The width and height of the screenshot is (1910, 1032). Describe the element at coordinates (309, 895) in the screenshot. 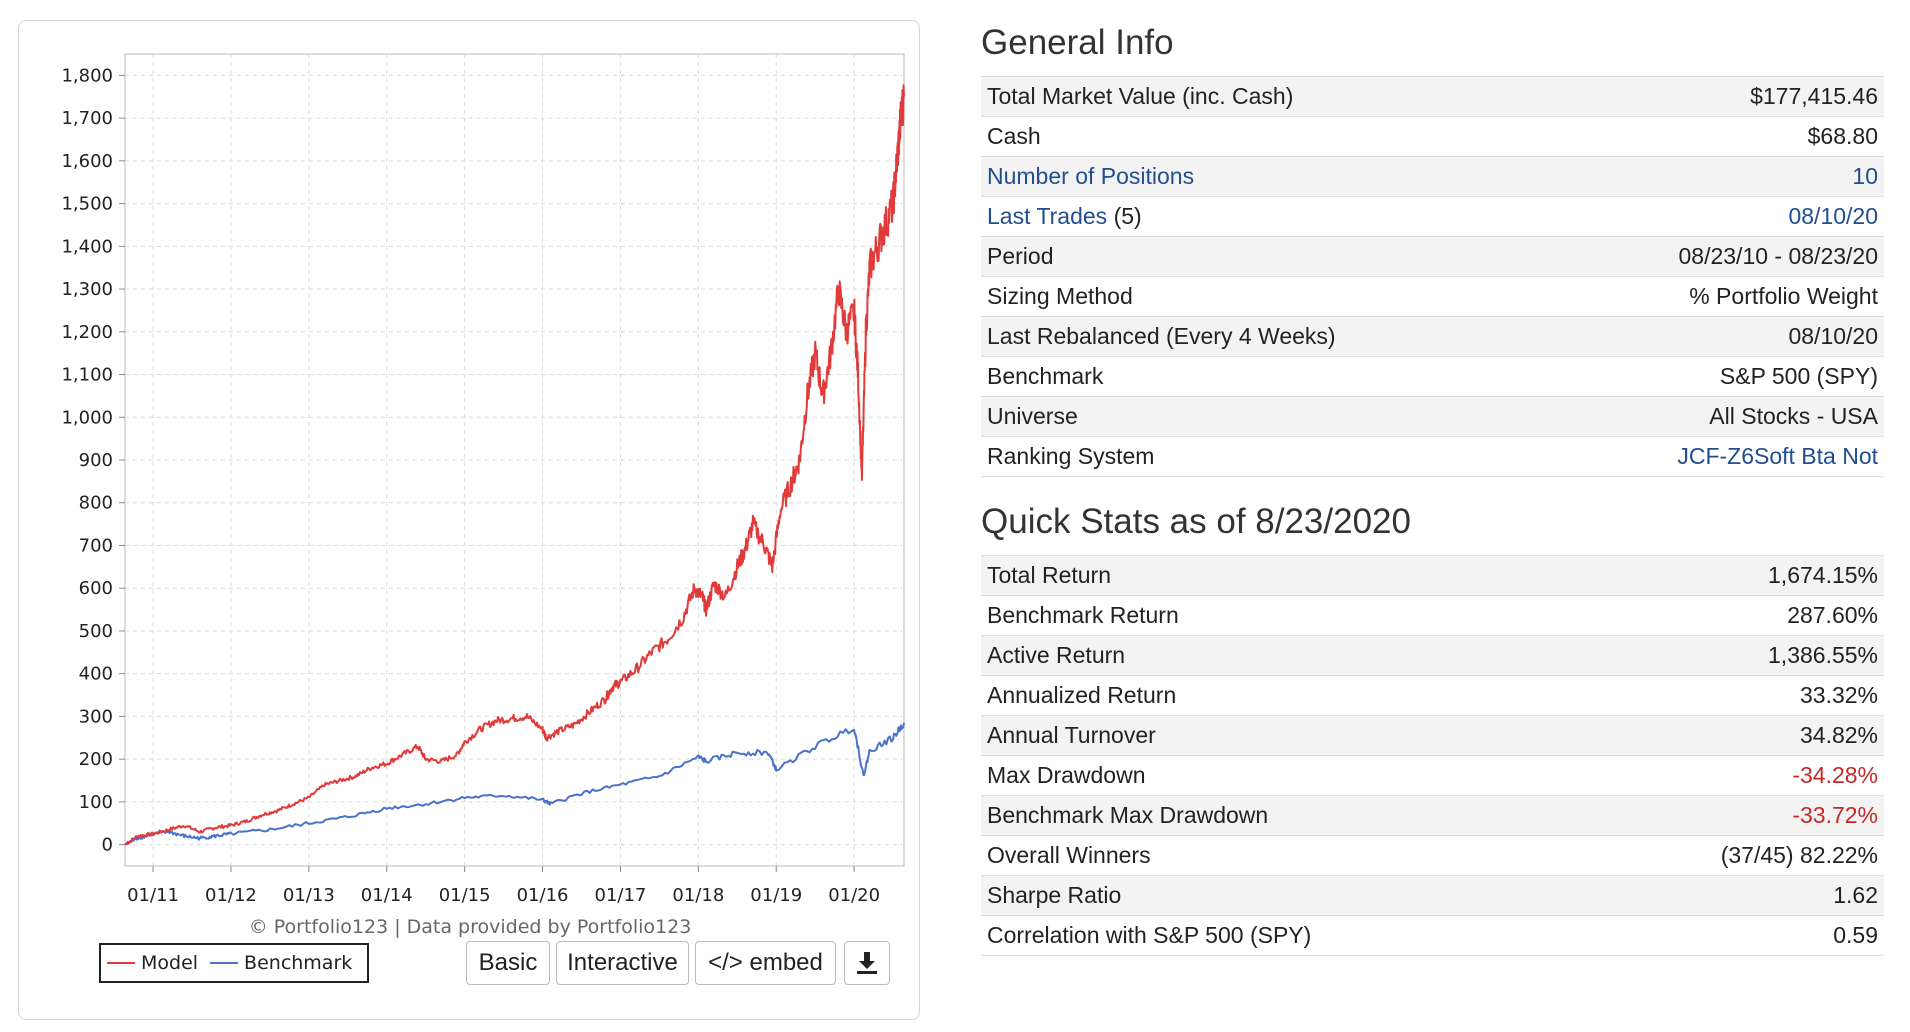

I see `x-tick-label: 01/13` at that location.